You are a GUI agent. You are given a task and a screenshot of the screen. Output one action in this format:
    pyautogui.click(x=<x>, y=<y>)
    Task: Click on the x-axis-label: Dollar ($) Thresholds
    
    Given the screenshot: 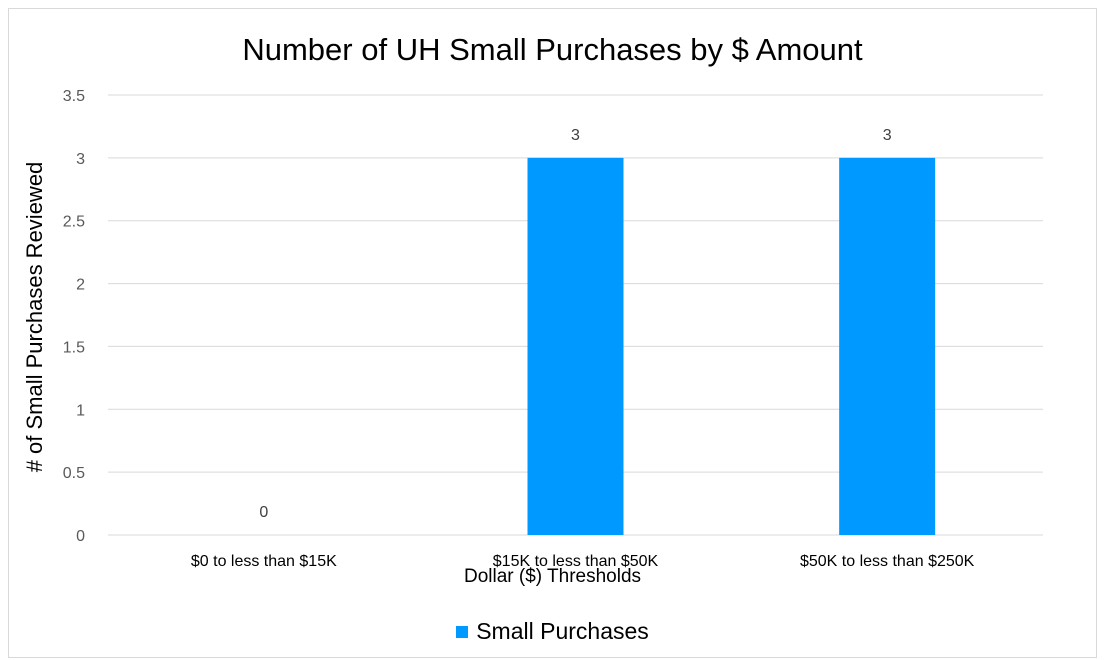 What is the action you would take?
    pyautogui.click(x=552, y=576)
    